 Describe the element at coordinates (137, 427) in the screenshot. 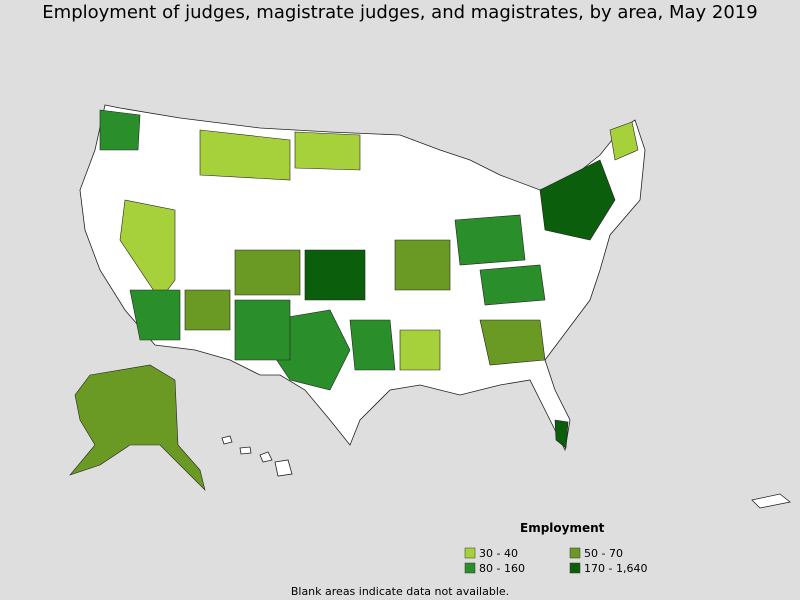

I see `alaska` at that location.